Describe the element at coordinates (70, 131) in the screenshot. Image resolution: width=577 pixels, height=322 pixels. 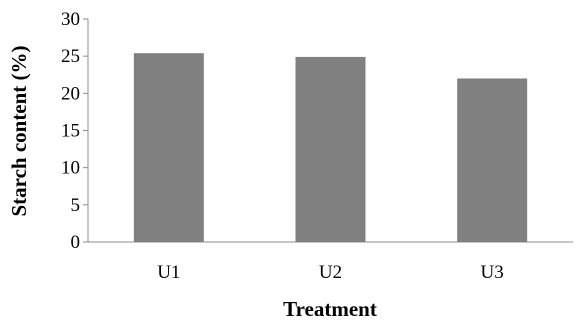
I see `y-tick-label: 15` at that location.